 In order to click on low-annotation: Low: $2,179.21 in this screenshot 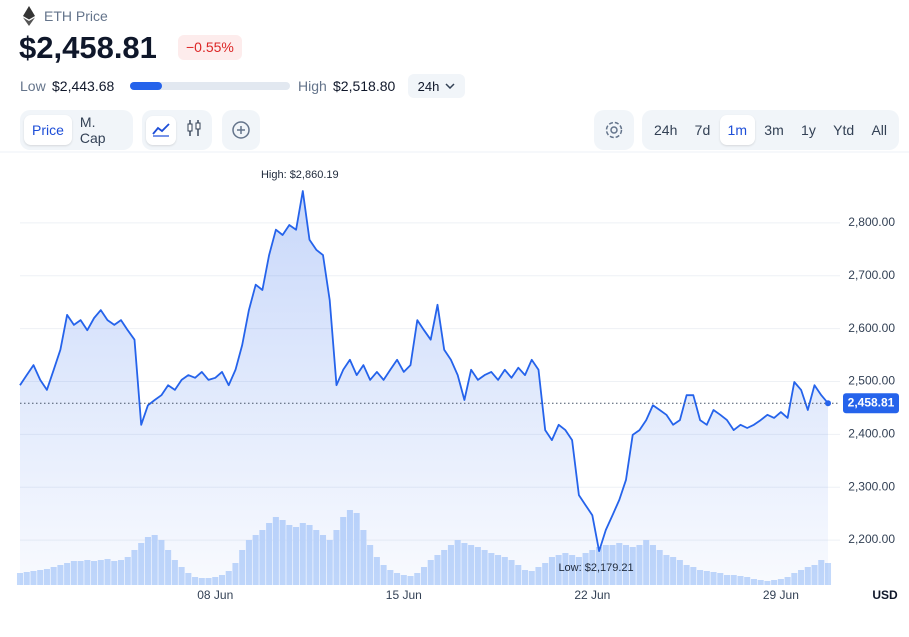, I will do `click(595, 568)`.